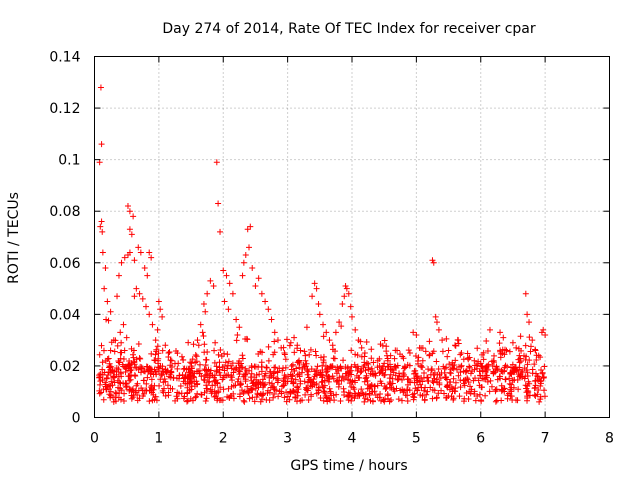  I want to click on x-tick-label: 7, so click(545, 439).